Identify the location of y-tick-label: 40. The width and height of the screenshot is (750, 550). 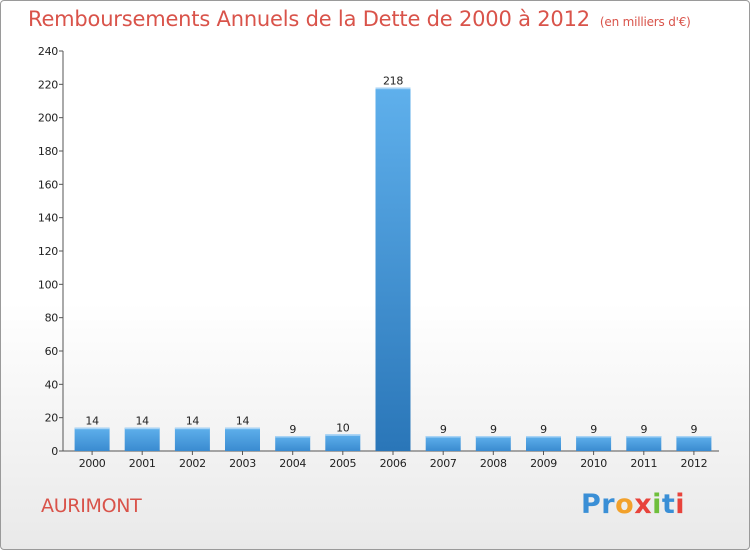
(52, 384).